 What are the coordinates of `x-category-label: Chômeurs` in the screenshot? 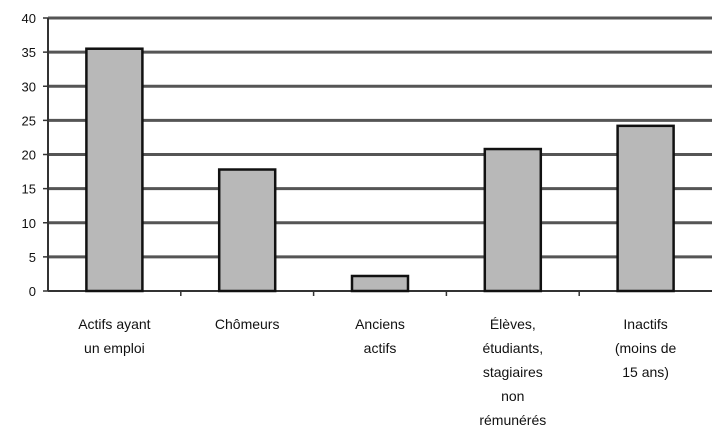 It's located at (247, 324).